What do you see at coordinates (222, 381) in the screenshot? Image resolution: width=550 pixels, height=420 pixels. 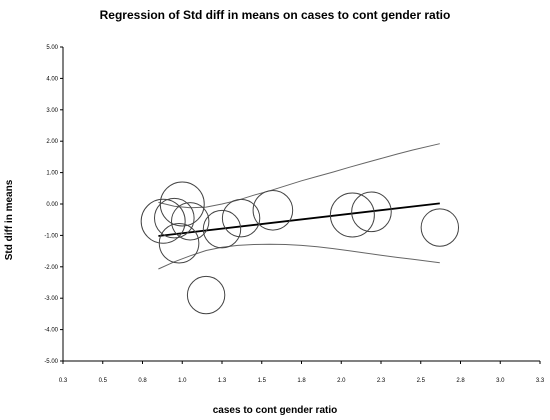 I see `x-tick-label: 1.3` at bounding box center [222, 381].